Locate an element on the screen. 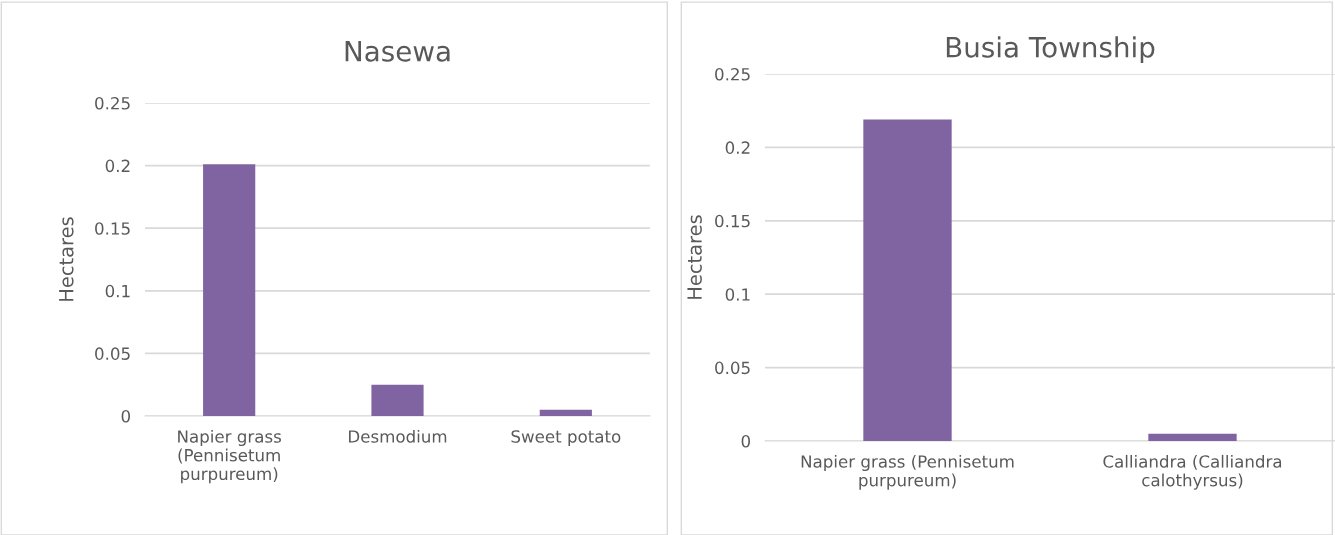 The height and width of the screenshot is (535, 1335). x-tick-label: Desmodium is located at coordinates (398, 436).